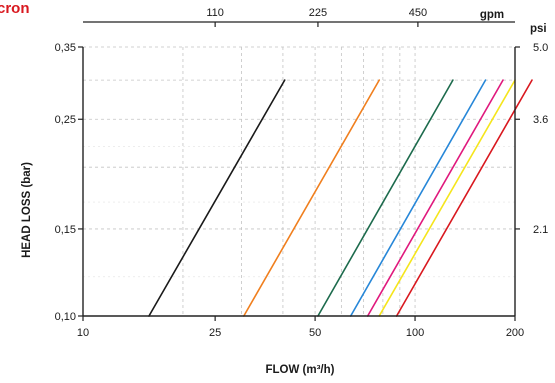 The width and height of the screenshot is (555, 383). Describe the element at coordinates (540, 230) in the screenshot. I see `right-tick-label: 2.1` at that location.